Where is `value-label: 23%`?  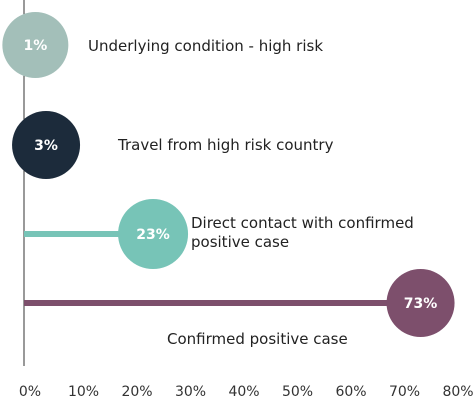 value-label: 23% is located at coordinates (153, 235).